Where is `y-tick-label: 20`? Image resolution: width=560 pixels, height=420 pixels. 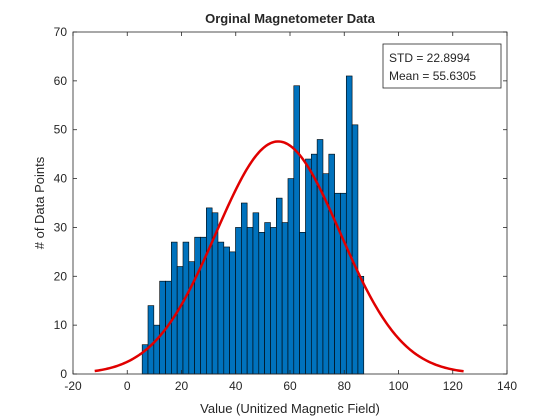
y-tick-label: 20 is located at coordinates (61, 276).